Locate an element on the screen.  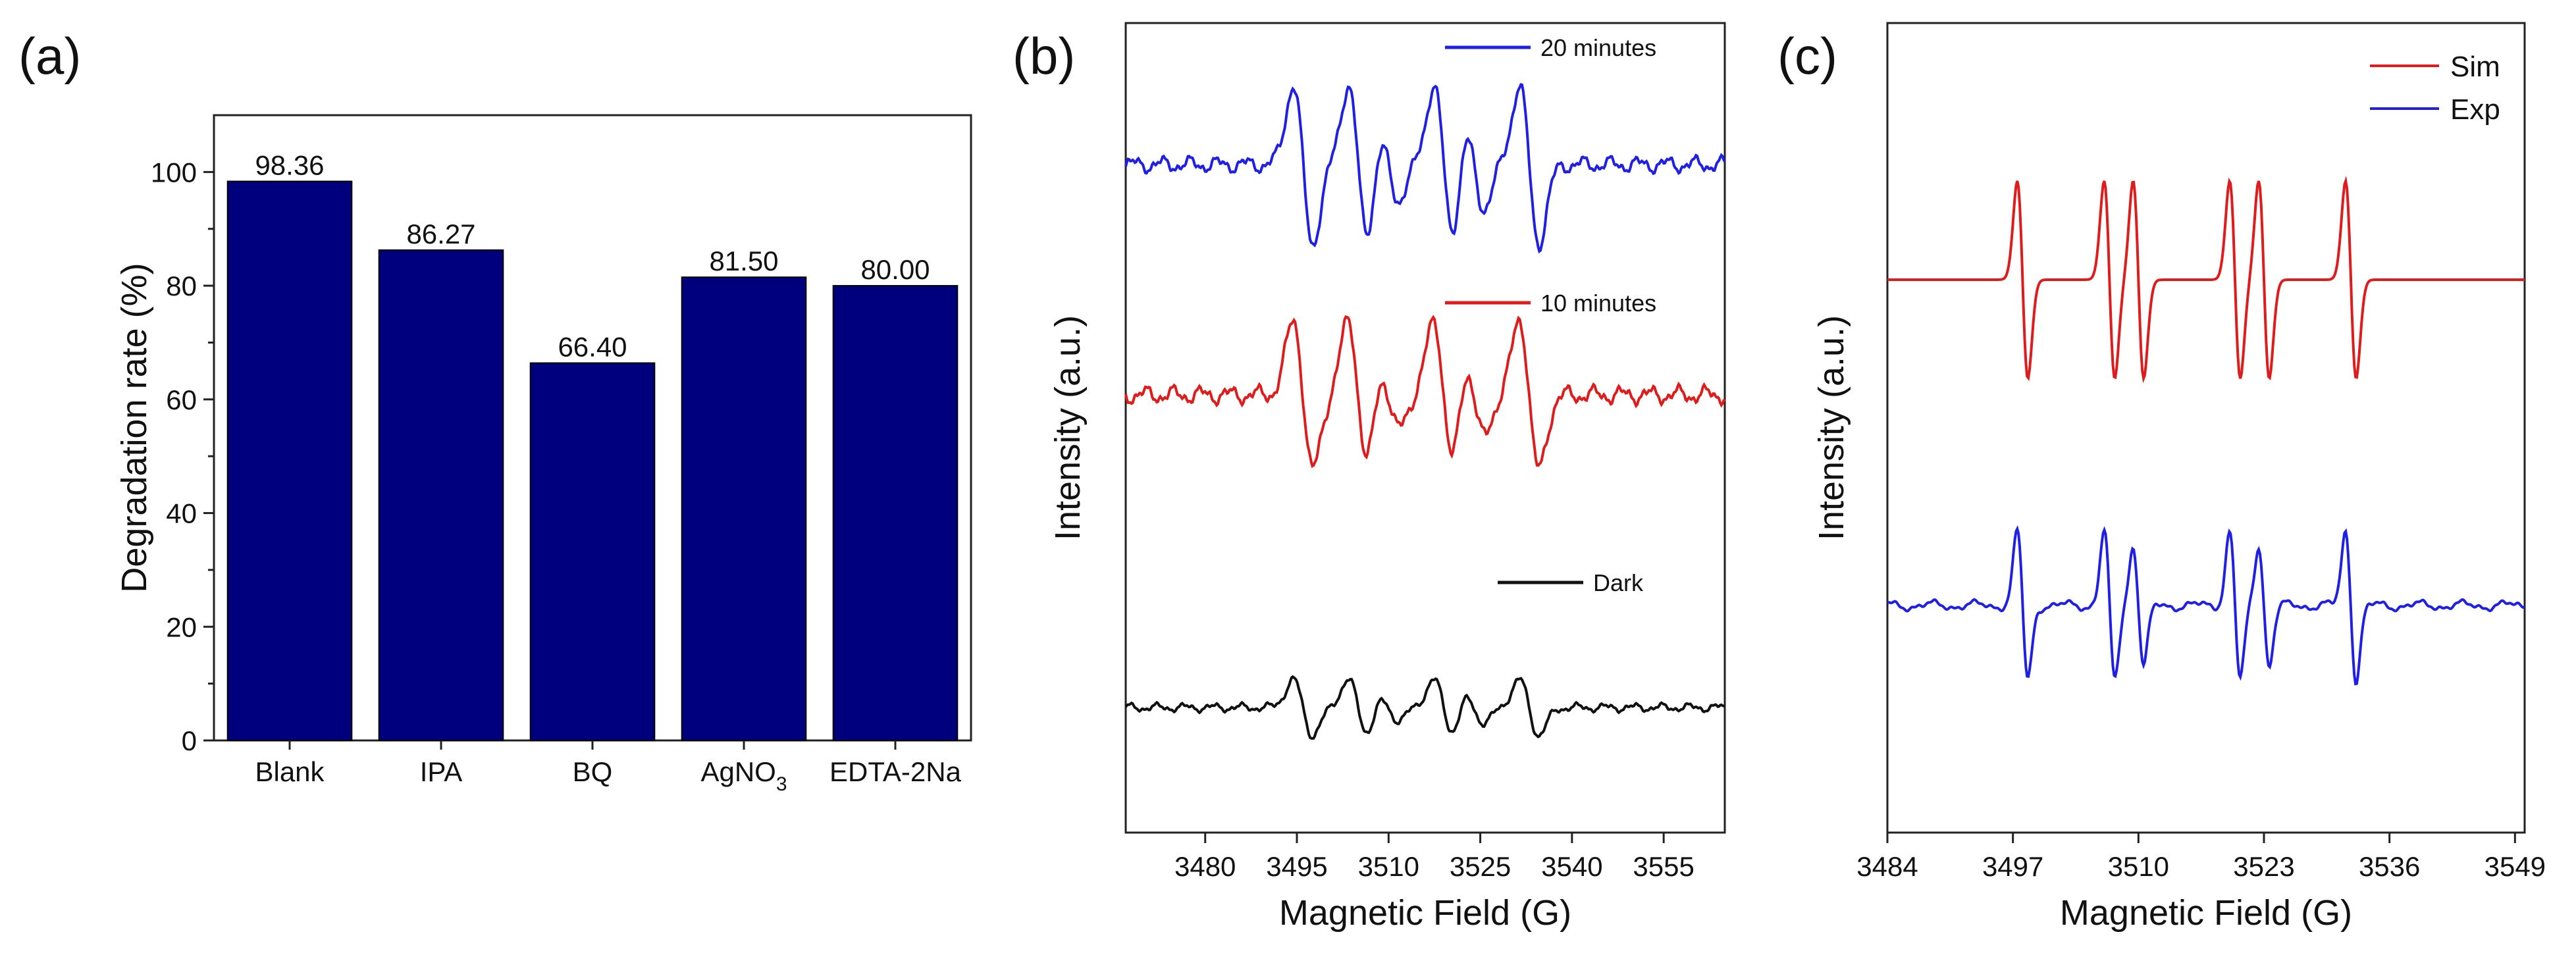
panel-b-label: (b) is located at coordinates (1043, 56).